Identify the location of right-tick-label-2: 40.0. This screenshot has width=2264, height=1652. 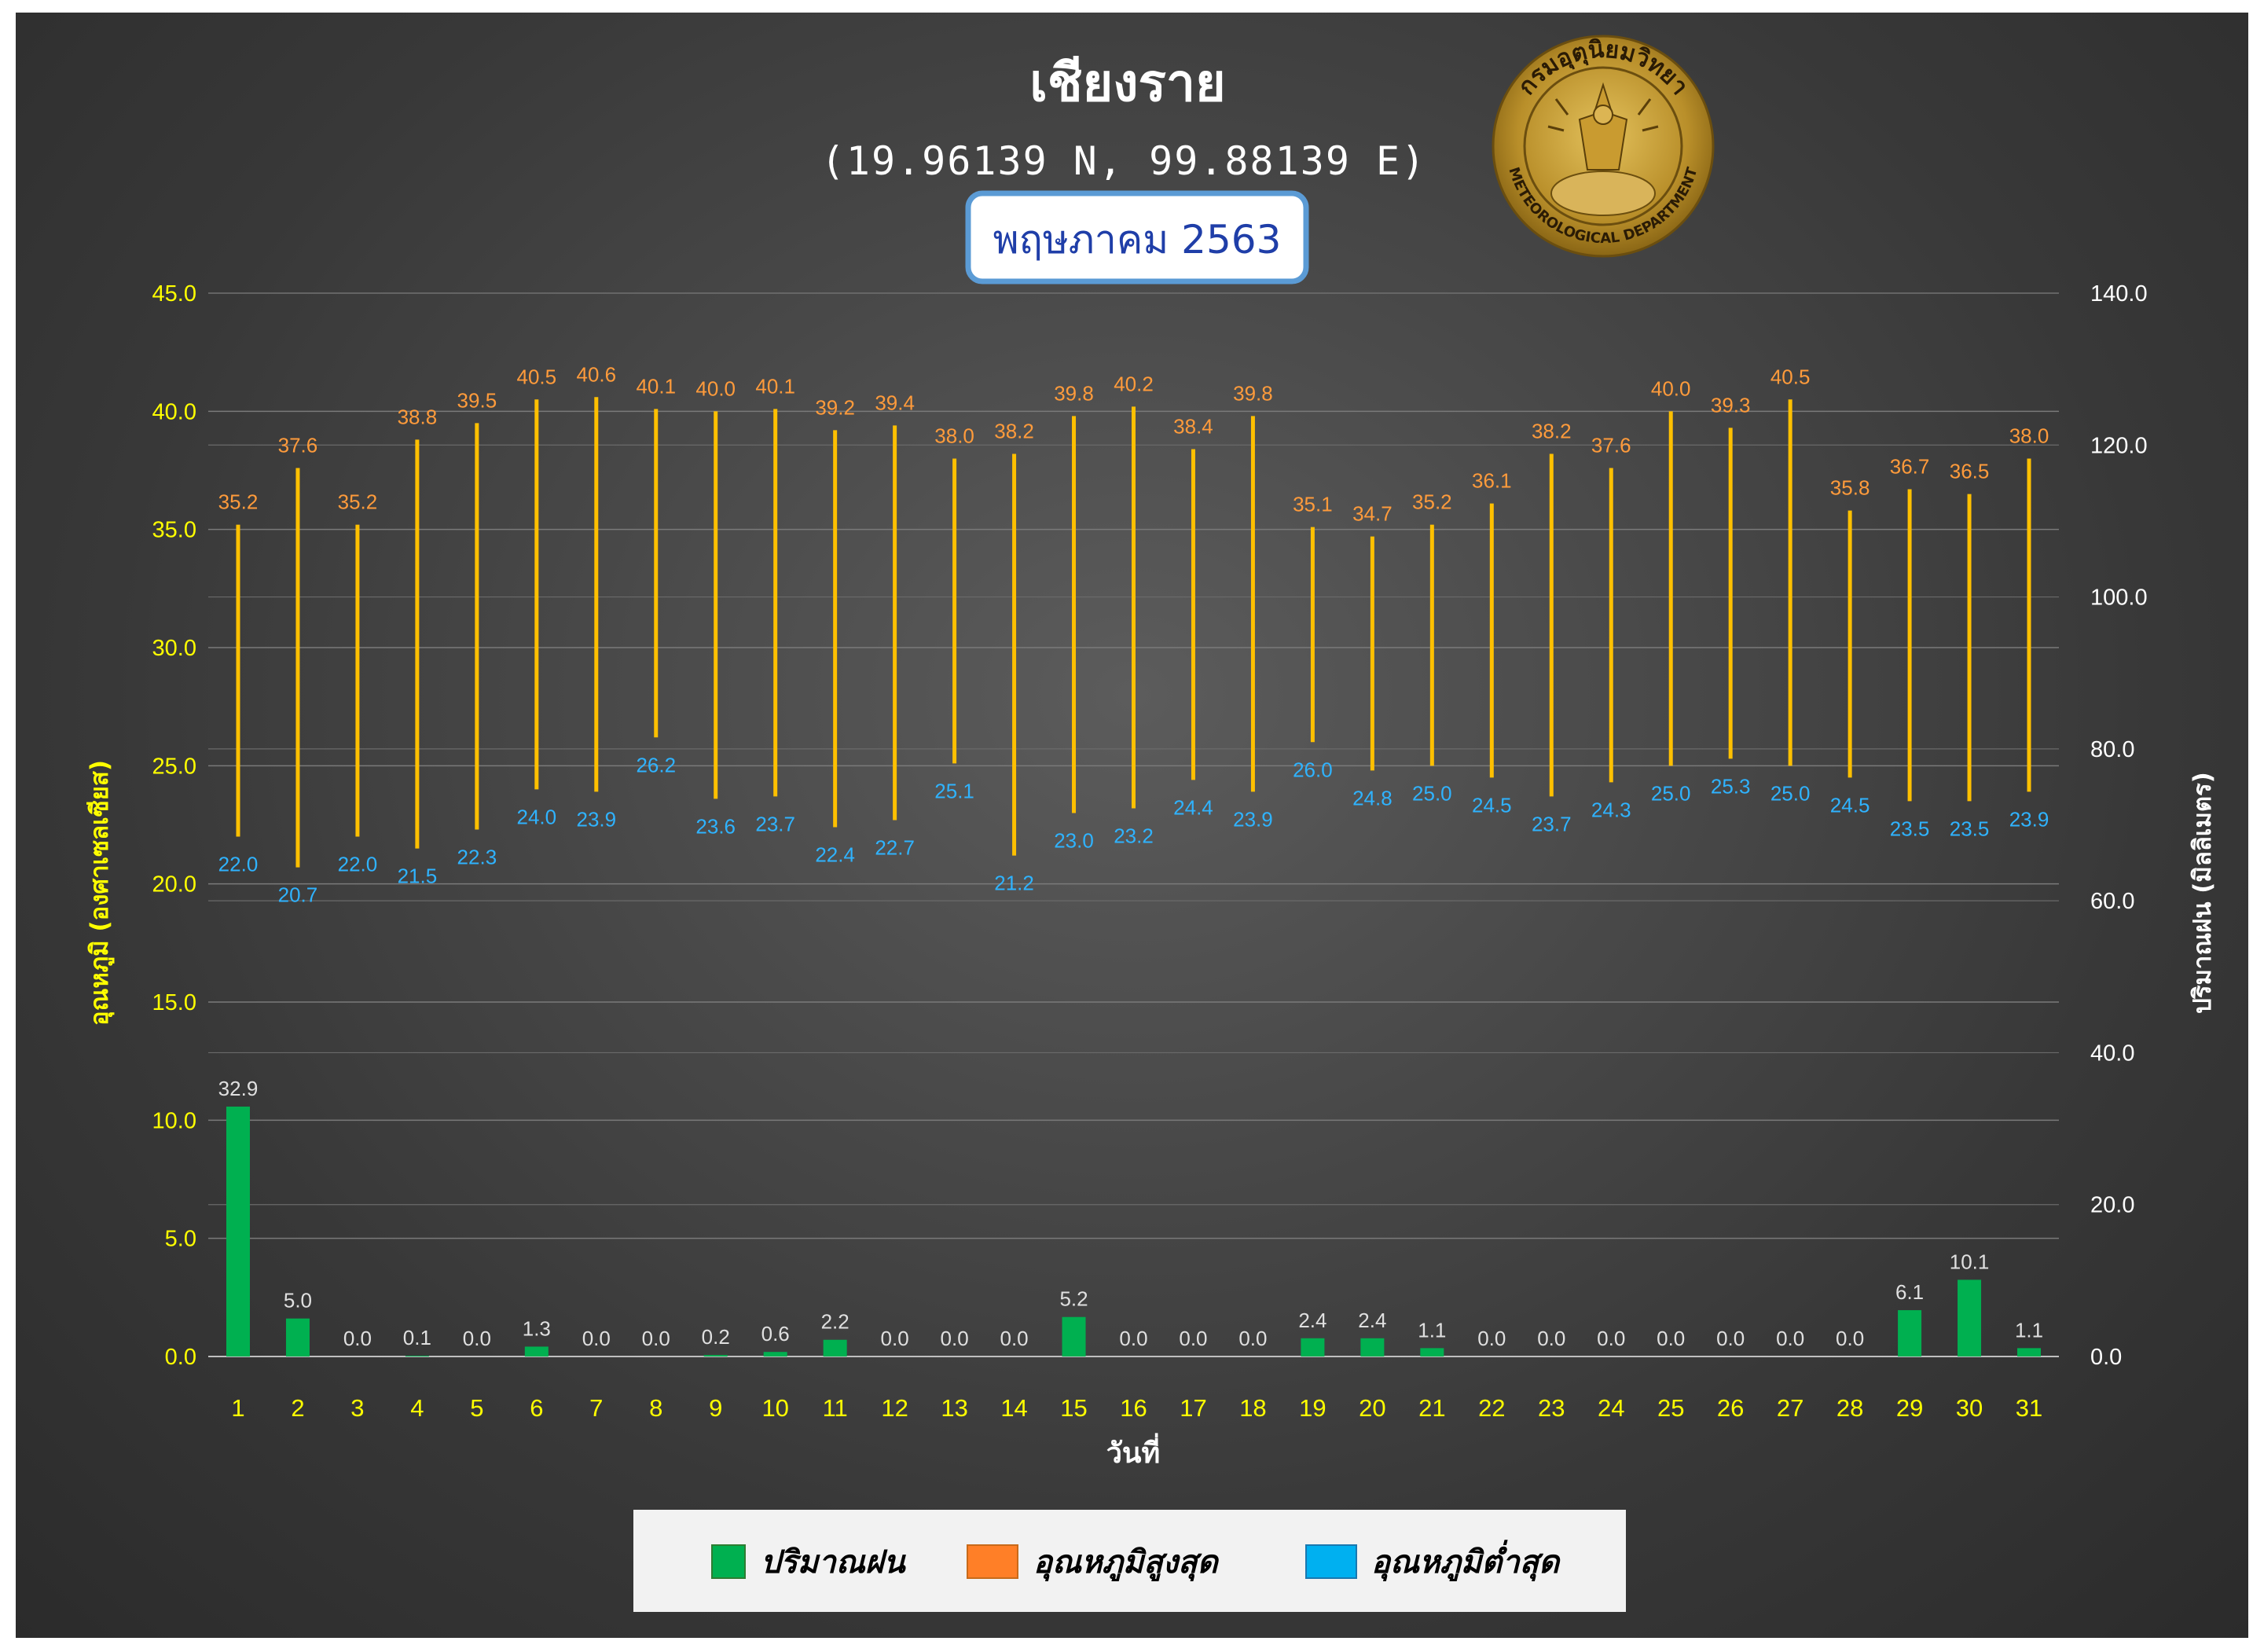
(2112, 1053).